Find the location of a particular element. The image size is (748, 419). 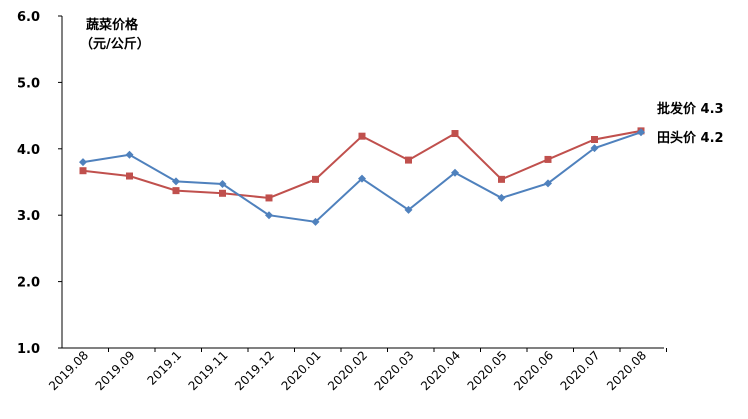

y-tick-label: 4.0 is located at coordinates (28, 150).